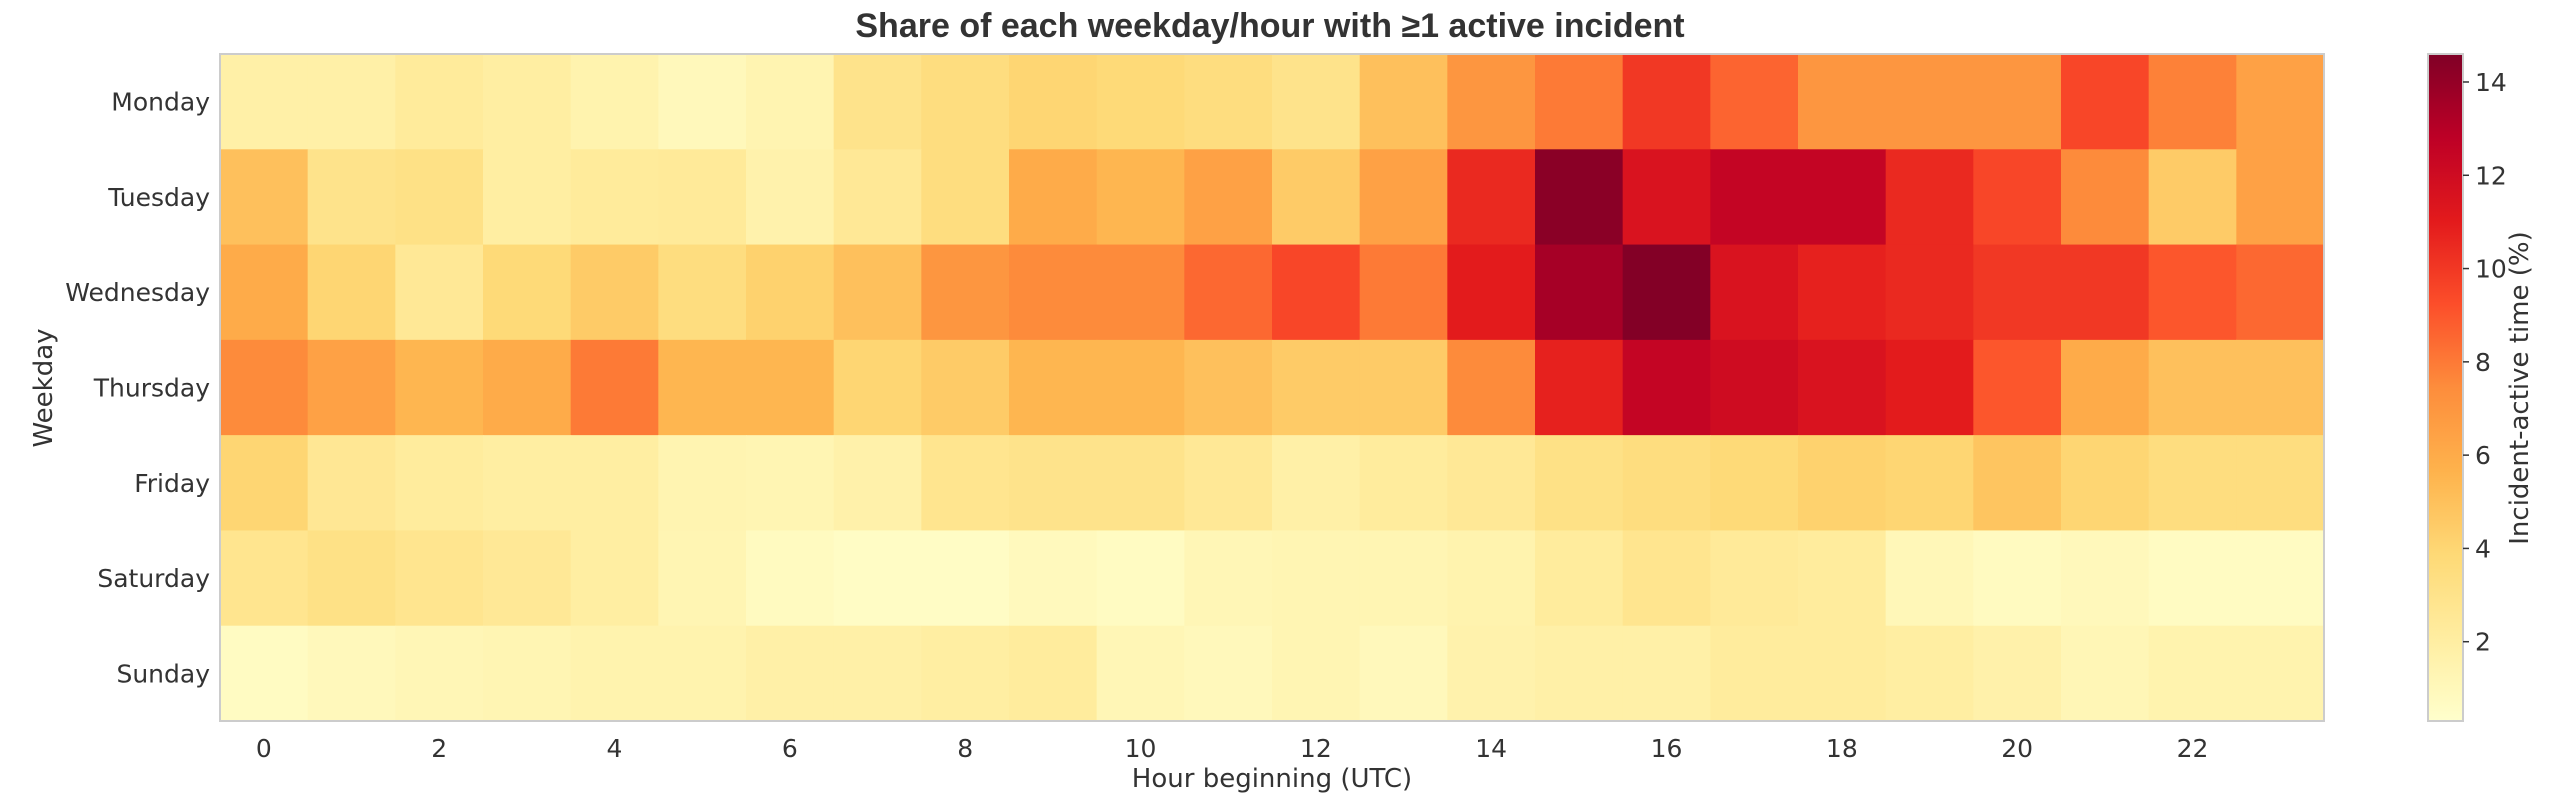  What do you see at coordinates (2193, 748) in the screenshot?
I see `x-tick-label: 22` at bounding box center [2193, 748].